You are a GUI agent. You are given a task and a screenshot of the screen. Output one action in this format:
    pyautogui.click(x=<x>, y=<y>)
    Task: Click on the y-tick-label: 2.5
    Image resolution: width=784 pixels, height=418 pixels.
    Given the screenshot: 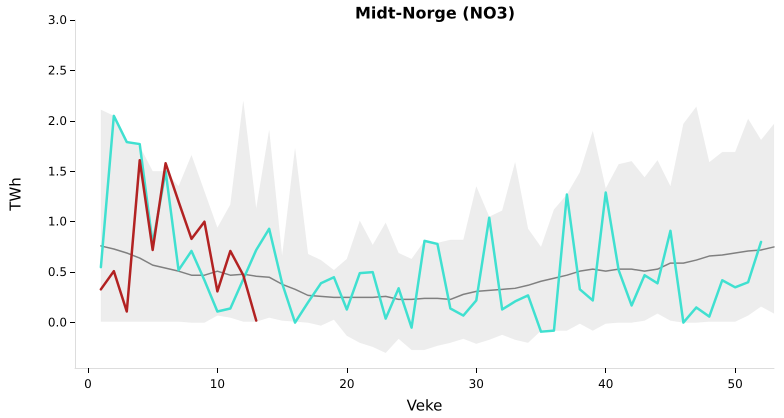 What is the action you would take?
    pyautogui.click(x=57, y=70)
    